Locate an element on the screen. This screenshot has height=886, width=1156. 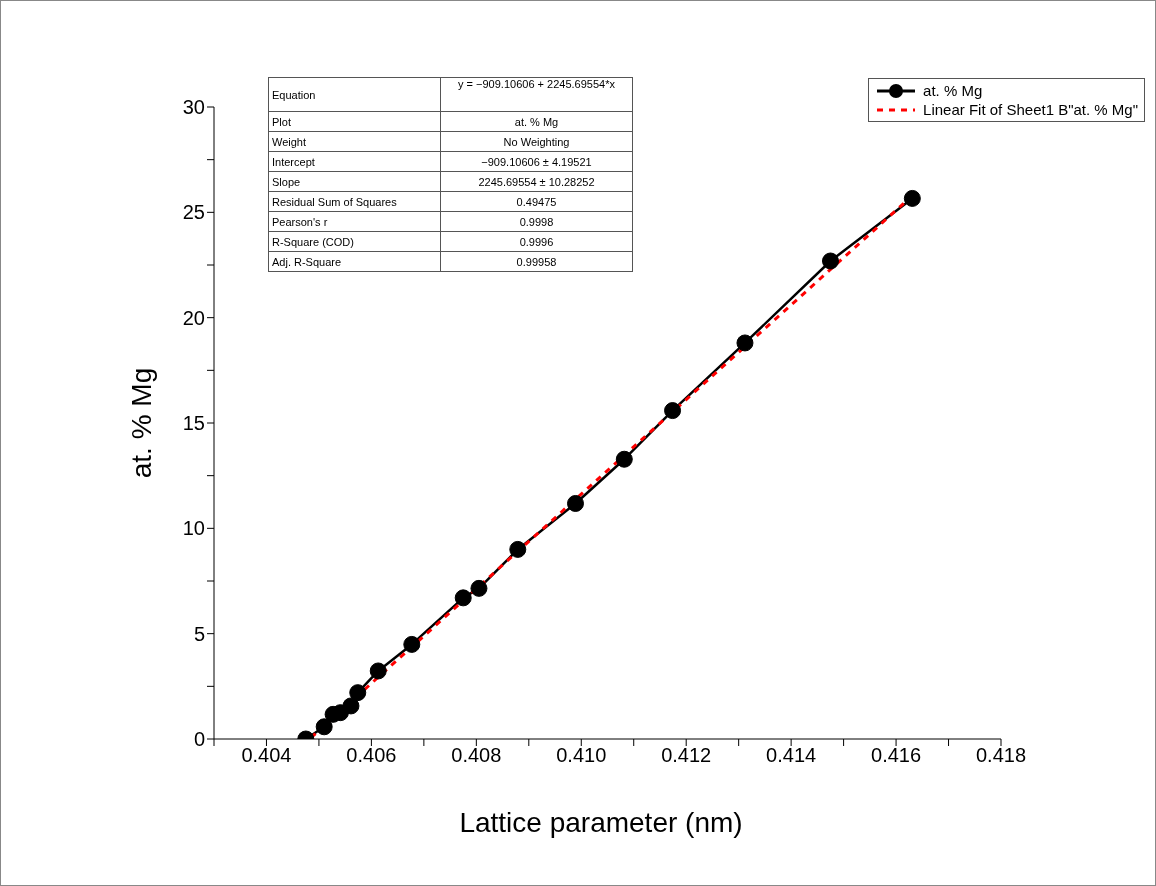
legend-label: at. % Mg is located at coordinates (953, 90).